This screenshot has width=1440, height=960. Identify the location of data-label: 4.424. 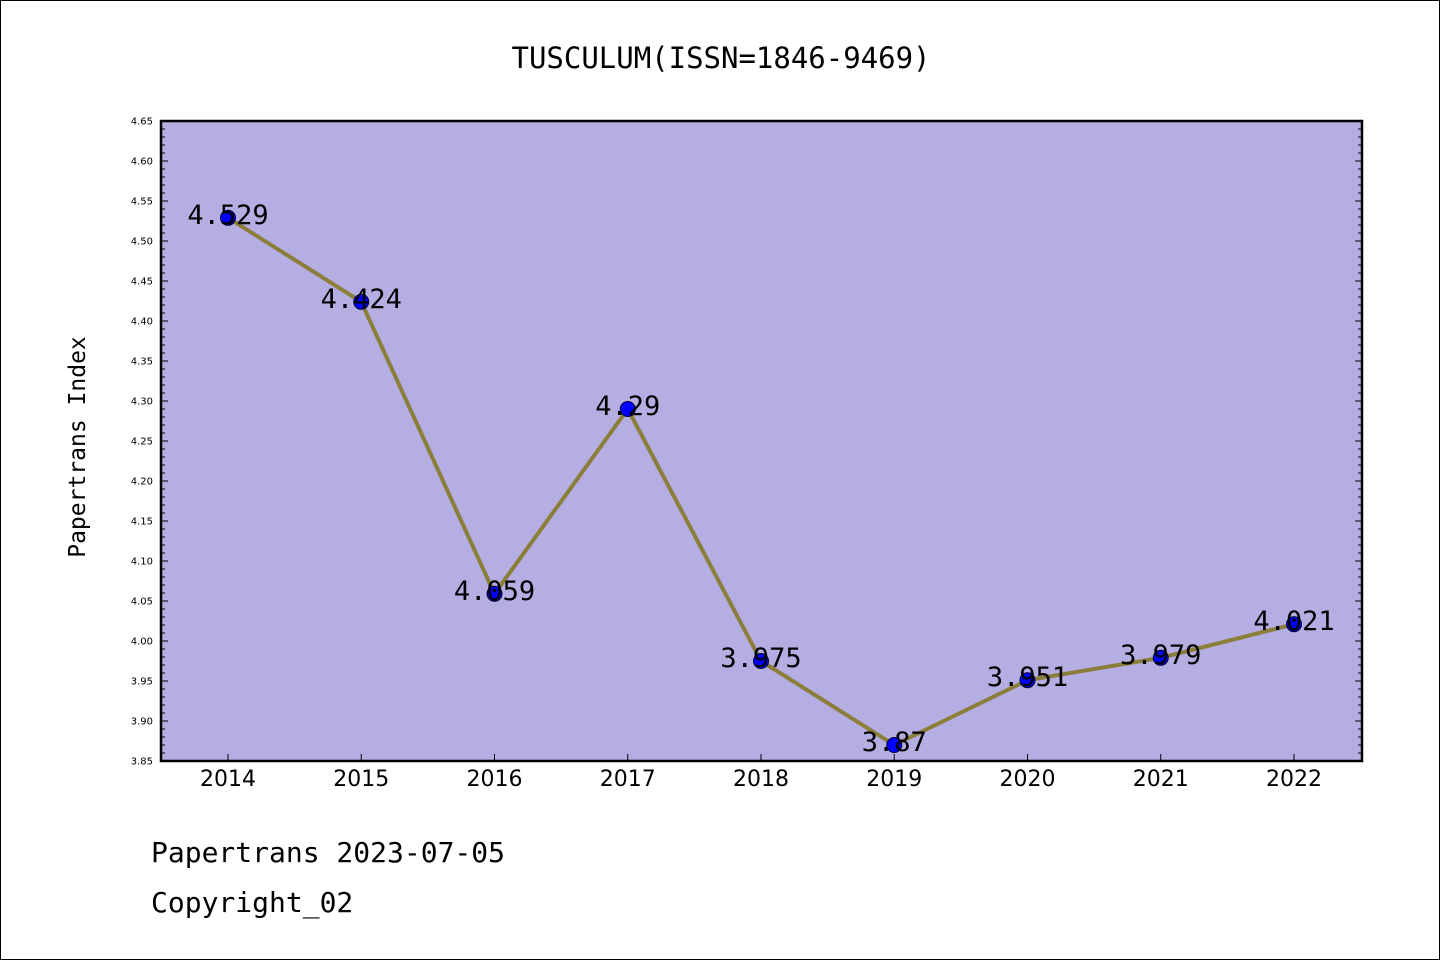
(361, 299).